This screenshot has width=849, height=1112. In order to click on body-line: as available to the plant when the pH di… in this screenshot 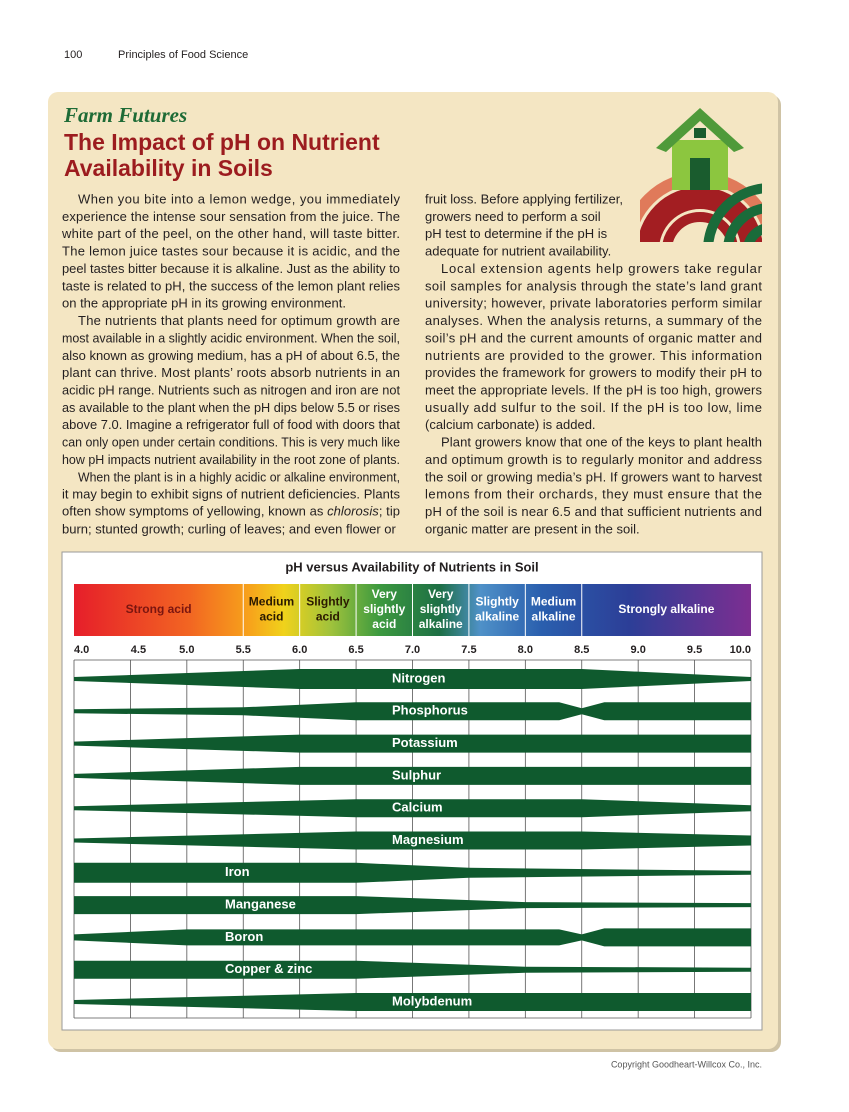, I will do `click(231, 407)`.